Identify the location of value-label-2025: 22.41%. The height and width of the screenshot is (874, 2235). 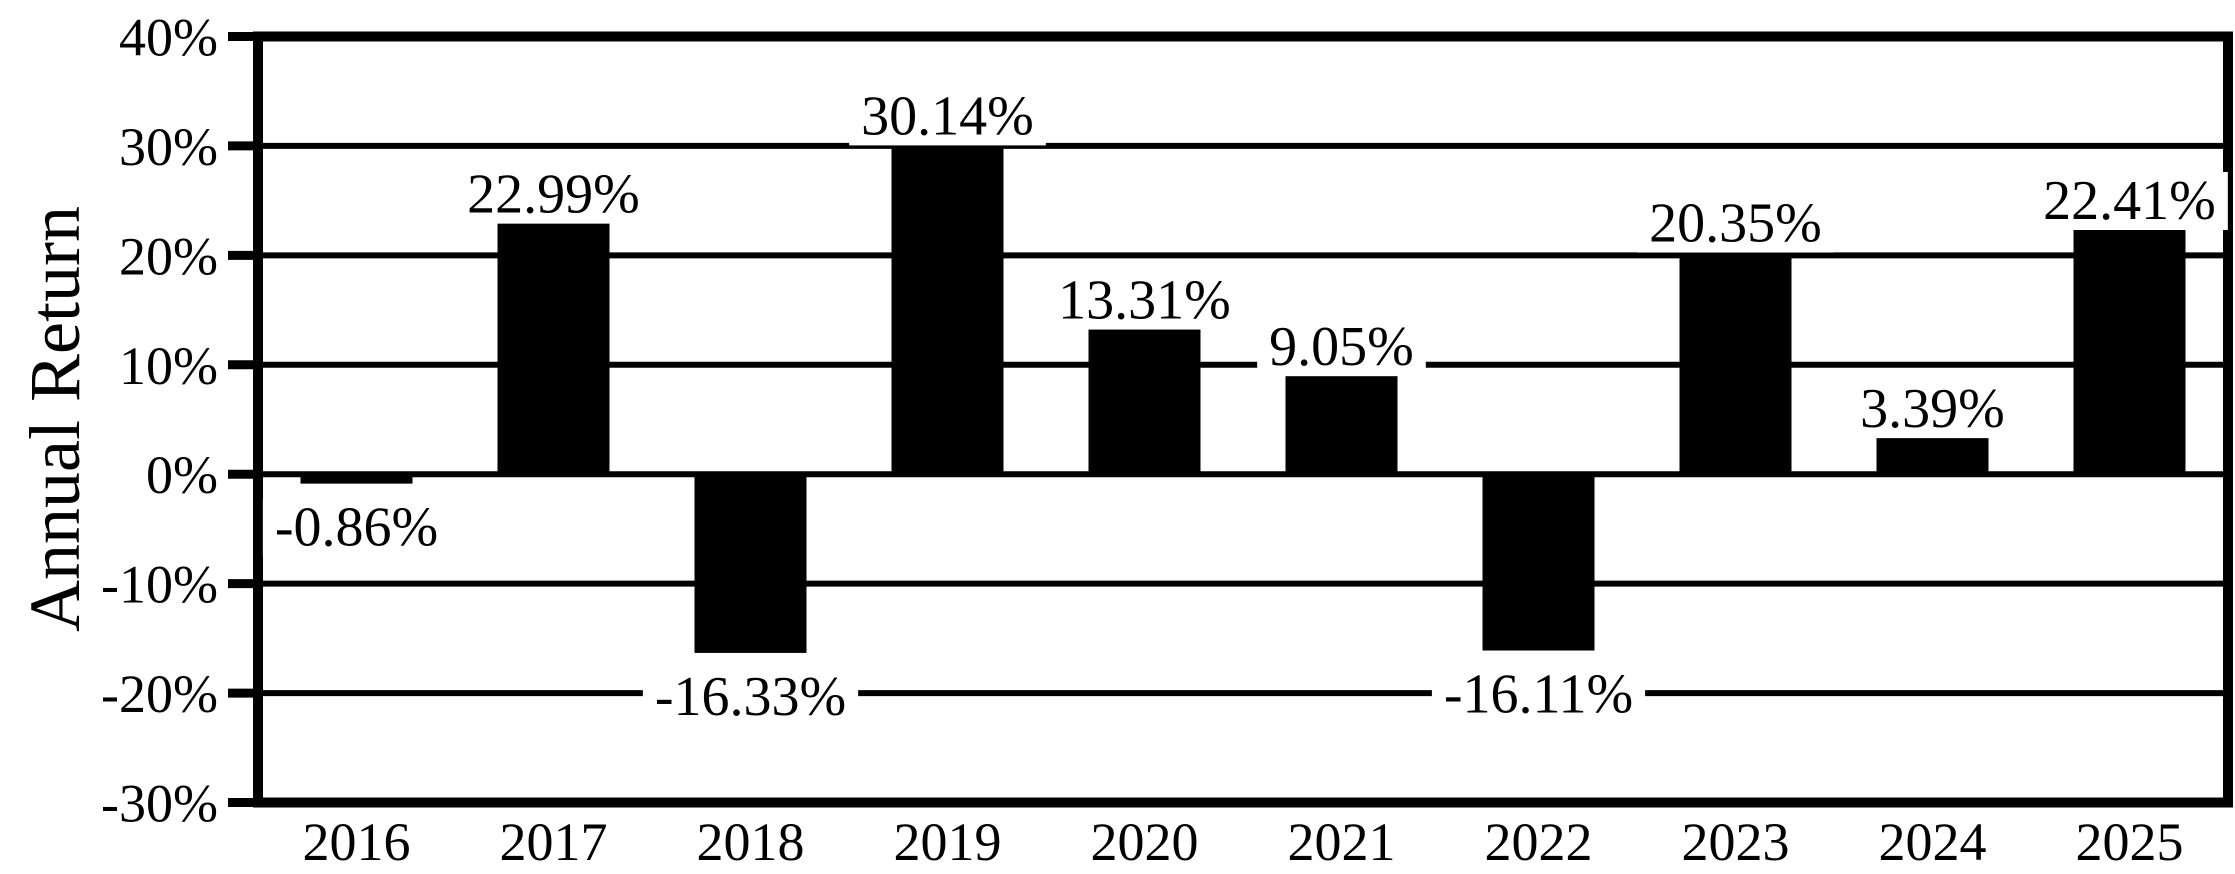
(2129, 201).